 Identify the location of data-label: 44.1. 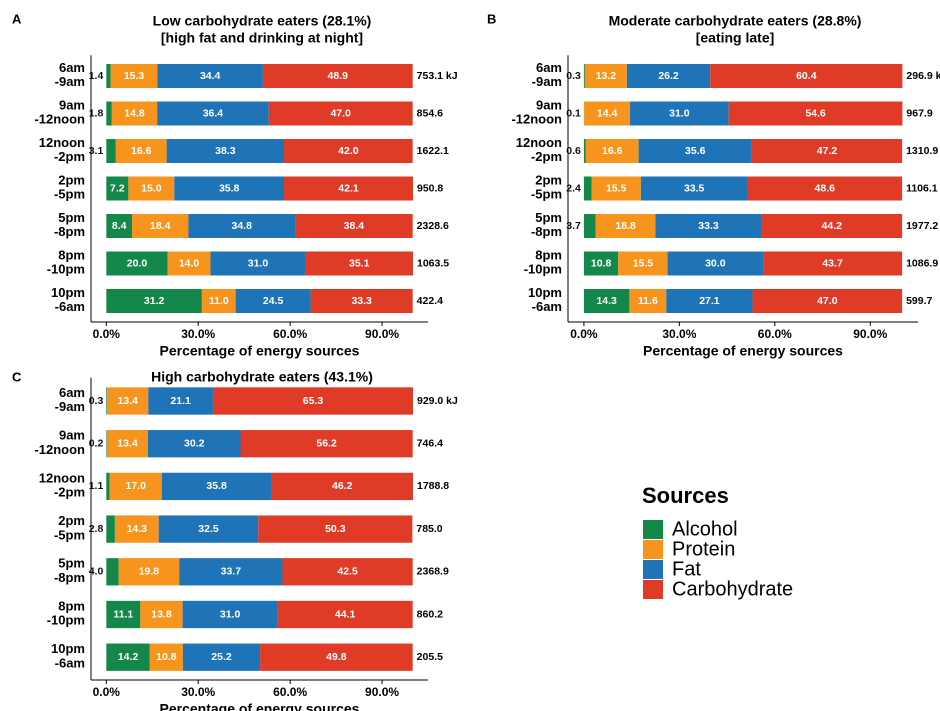
(345, 614).